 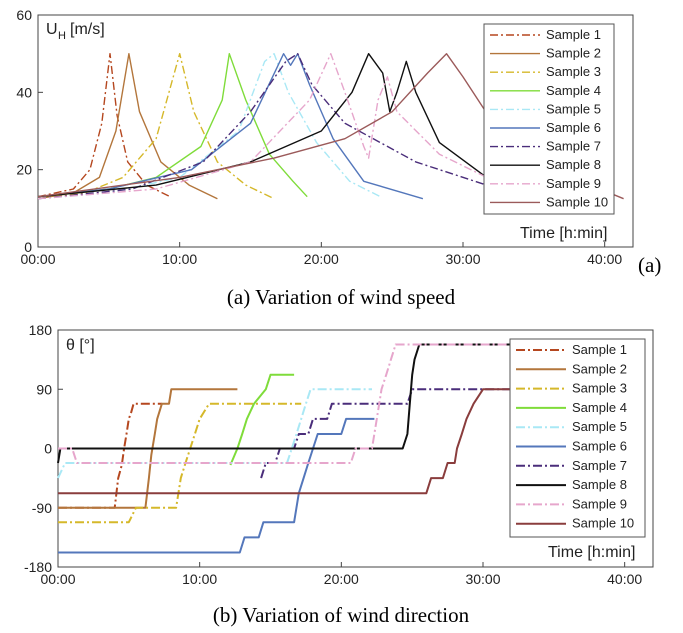 I want to click on chart-0-xtick-label: 00:00, so click(x=37, y=259).